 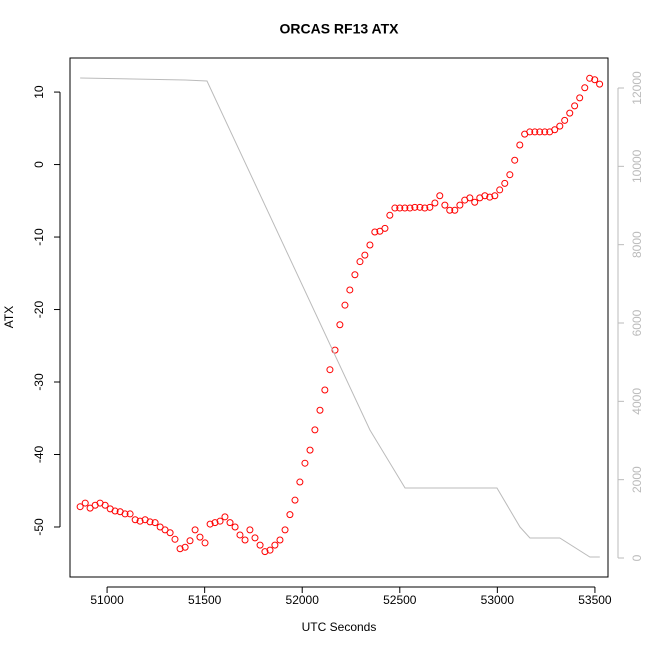 I want to click on y-tick-label: -10, so click(x=39, y=237).